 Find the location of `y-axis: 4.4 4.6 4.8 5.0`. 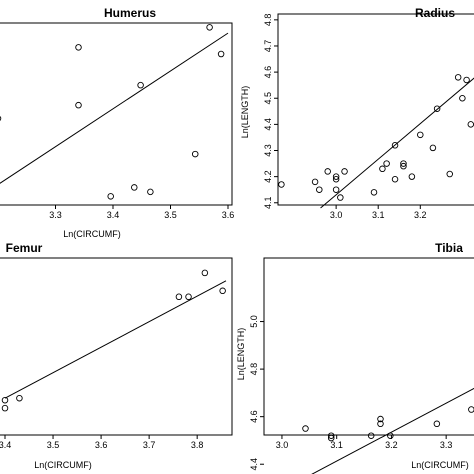

y-axis: 4.4 4.6 4.8 5.0 is located at coordinates (256, 392).